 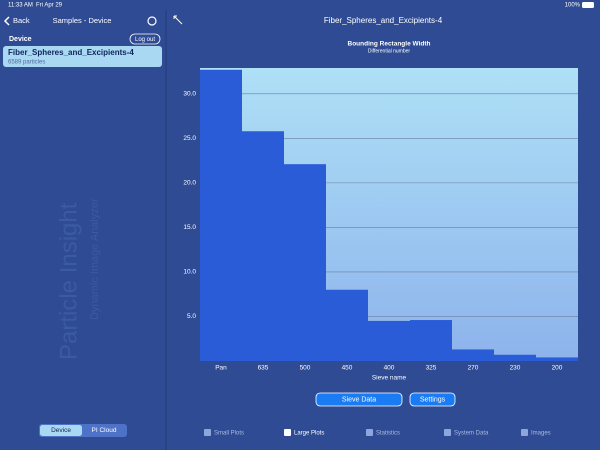 I want to click on logout-label: Log out, so click(x=145, y=40).